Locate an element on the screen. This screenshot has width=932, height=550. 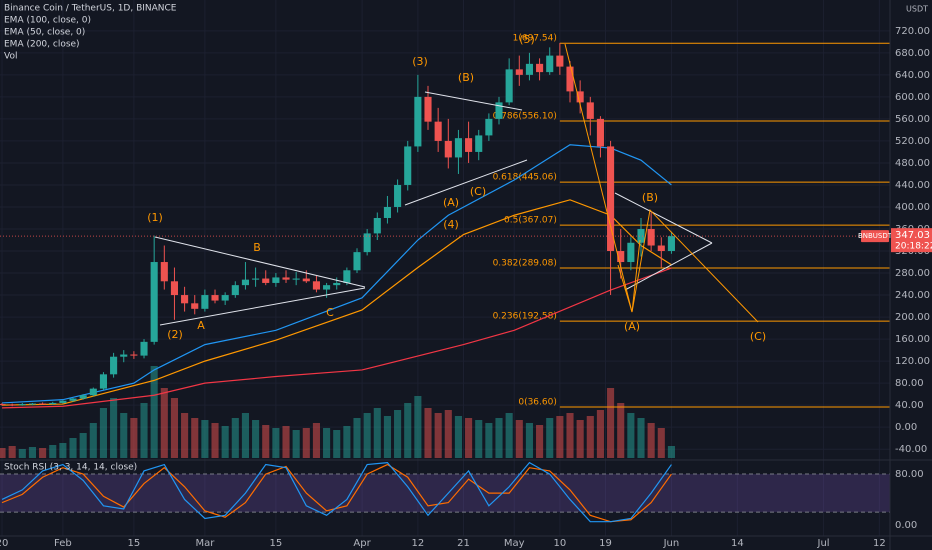
legend-entry: EMA (100, close, 0) is located at coordinates (47, 21).